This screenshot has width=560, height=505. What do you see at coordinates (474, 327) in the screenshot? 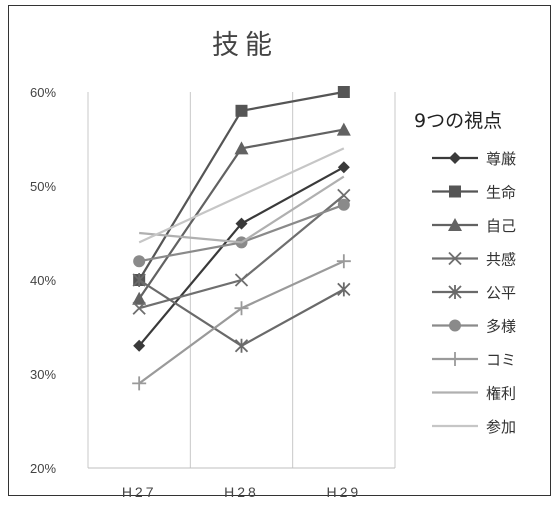
I see `legend-item: 多様` at bounding box center [474, 327].